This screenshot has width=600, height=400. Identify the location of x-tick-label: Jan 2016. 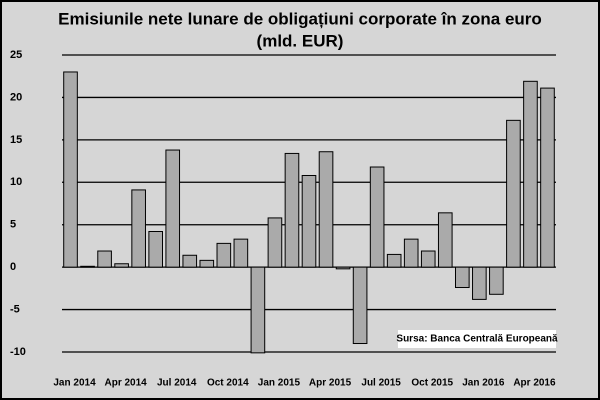
(483, 383).